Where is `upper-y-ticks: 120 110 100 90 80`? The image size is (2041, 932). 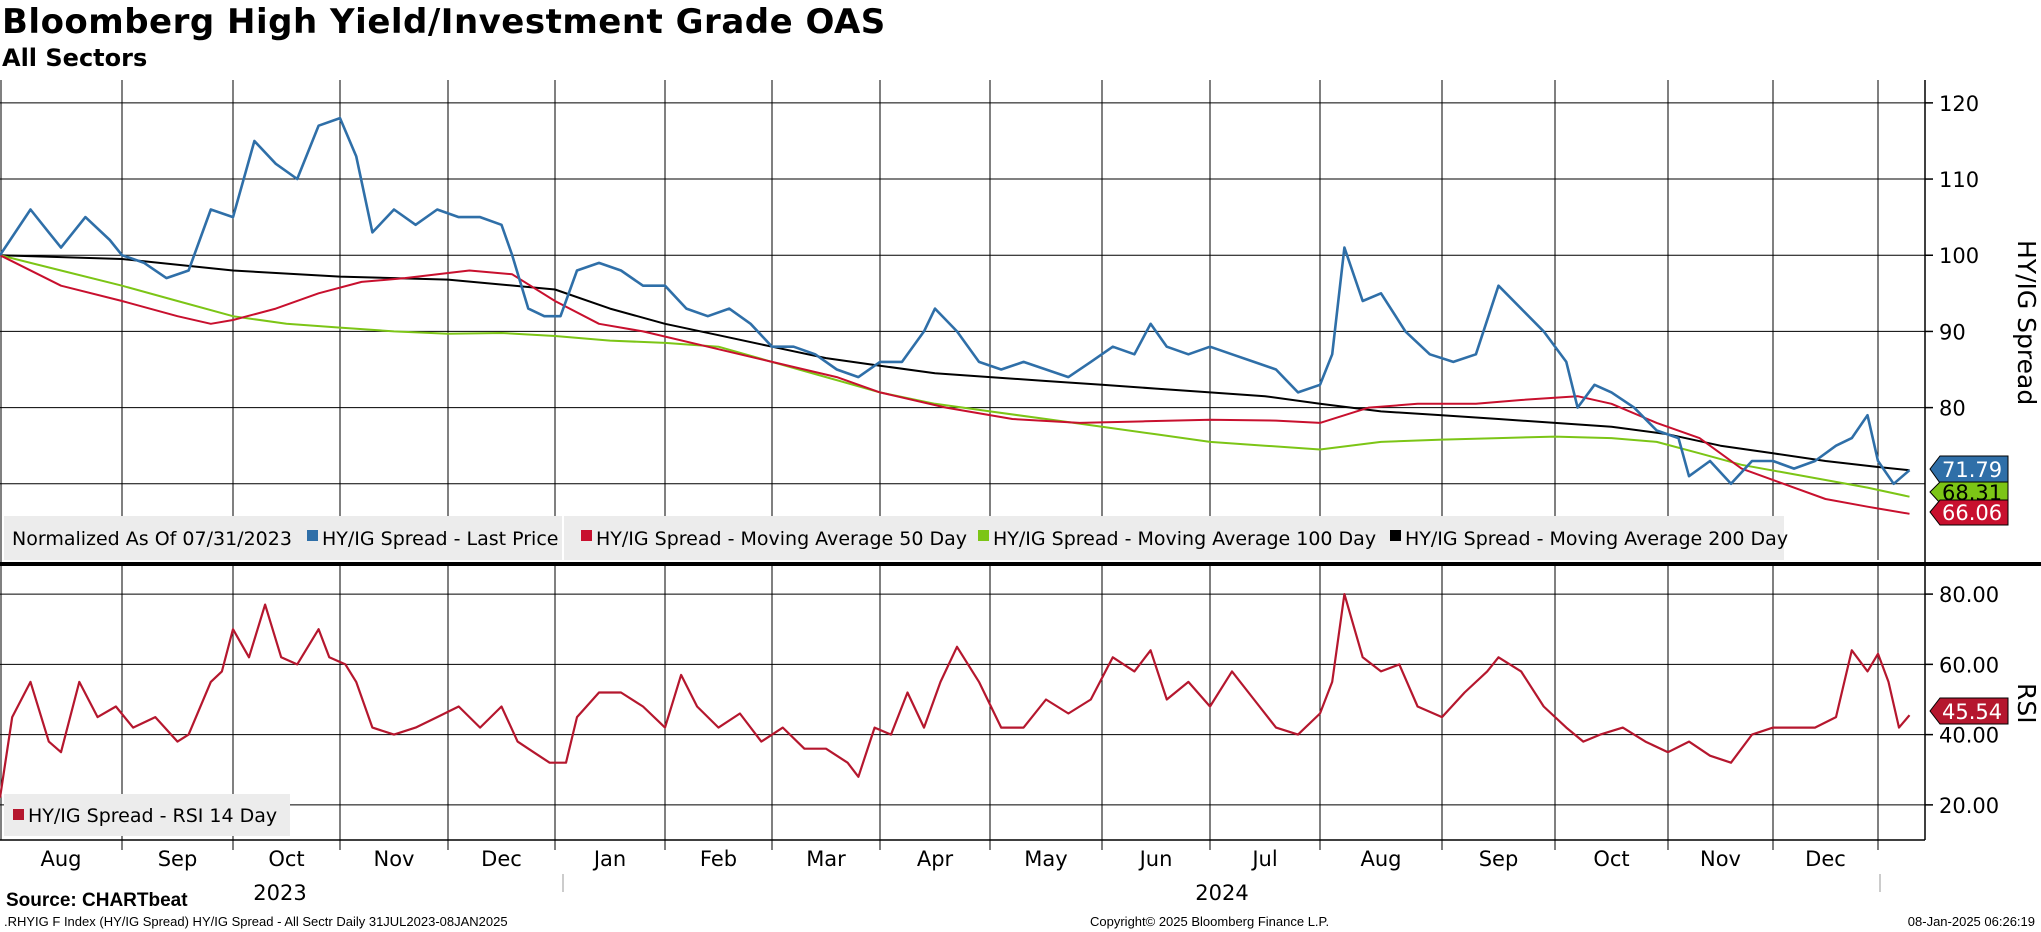 upper-y-ticks: 120 110 100 90 80 is located at coordinates (1952, 256).